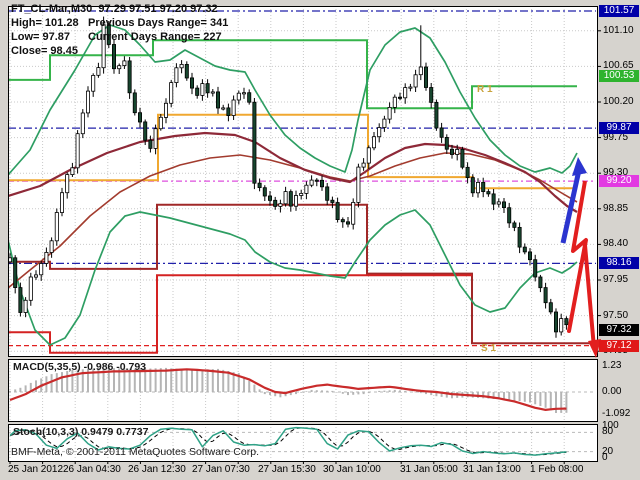 This screenshot has width=640, height=480. What do you see at coordinates (616, 315) in the screenshot?
I see `price-axis-label: 97.50` at bounding box center [616, 315].